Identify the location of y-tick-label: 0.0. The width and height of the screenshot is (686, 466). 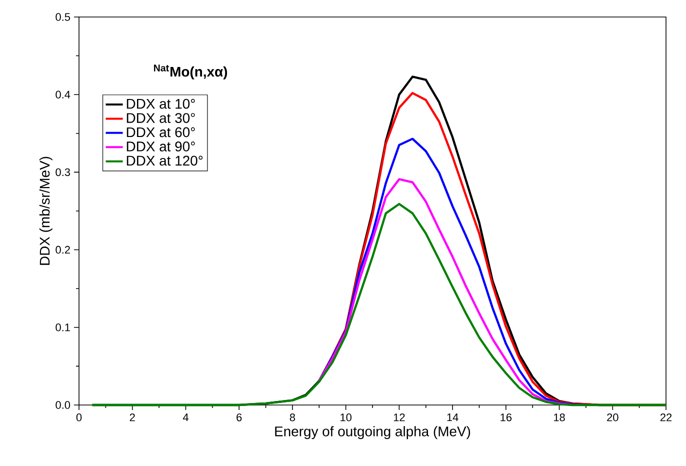
(63, 405).